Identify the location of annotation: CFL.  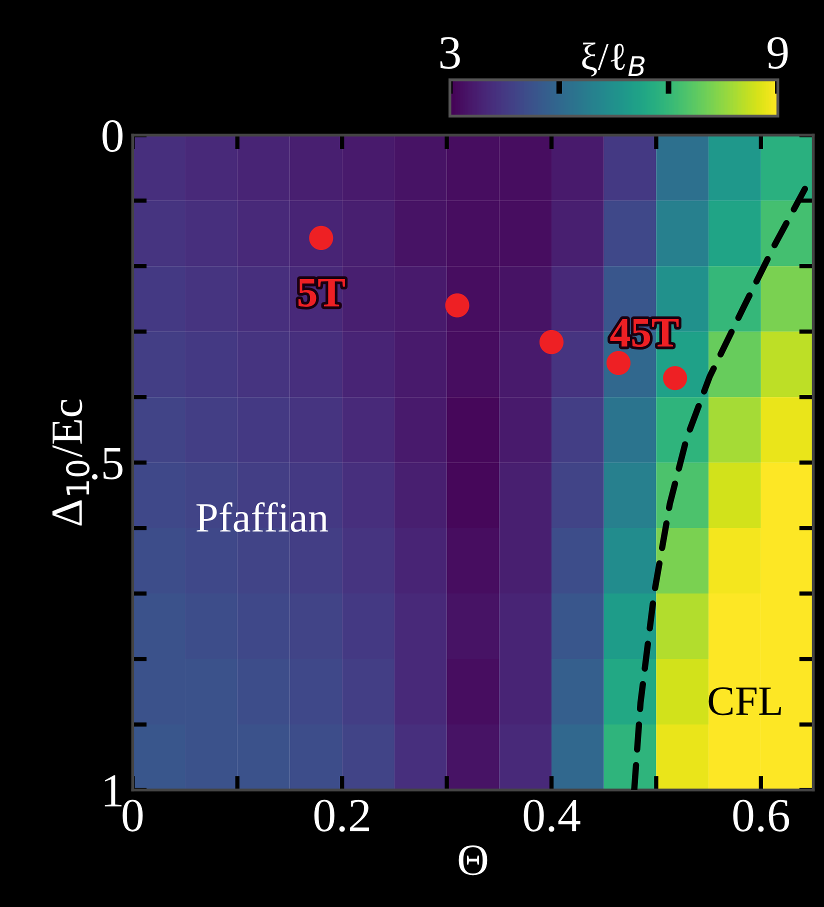
(744, 701).